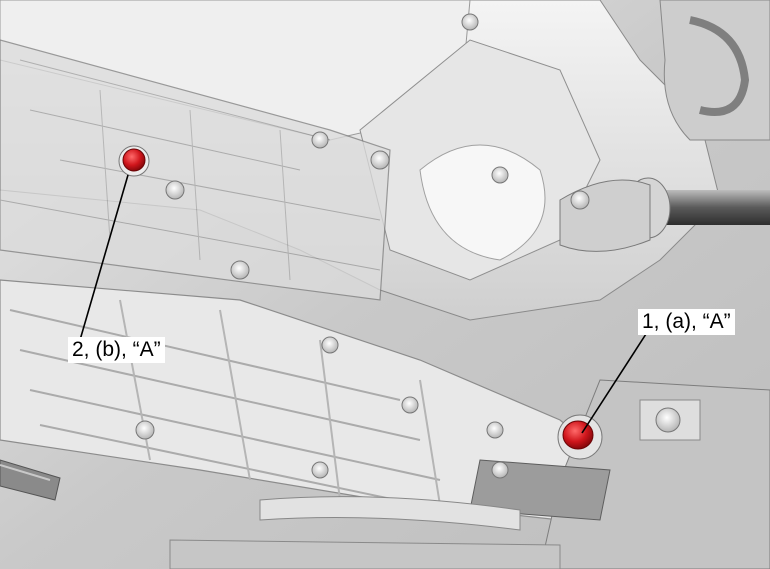 Image resolution: width=770 pixels, height=569 pixels. What do you see at coordinates (664, 126) in the screenshot?
I see `drive-shaft` at bounding box center [664, 126].